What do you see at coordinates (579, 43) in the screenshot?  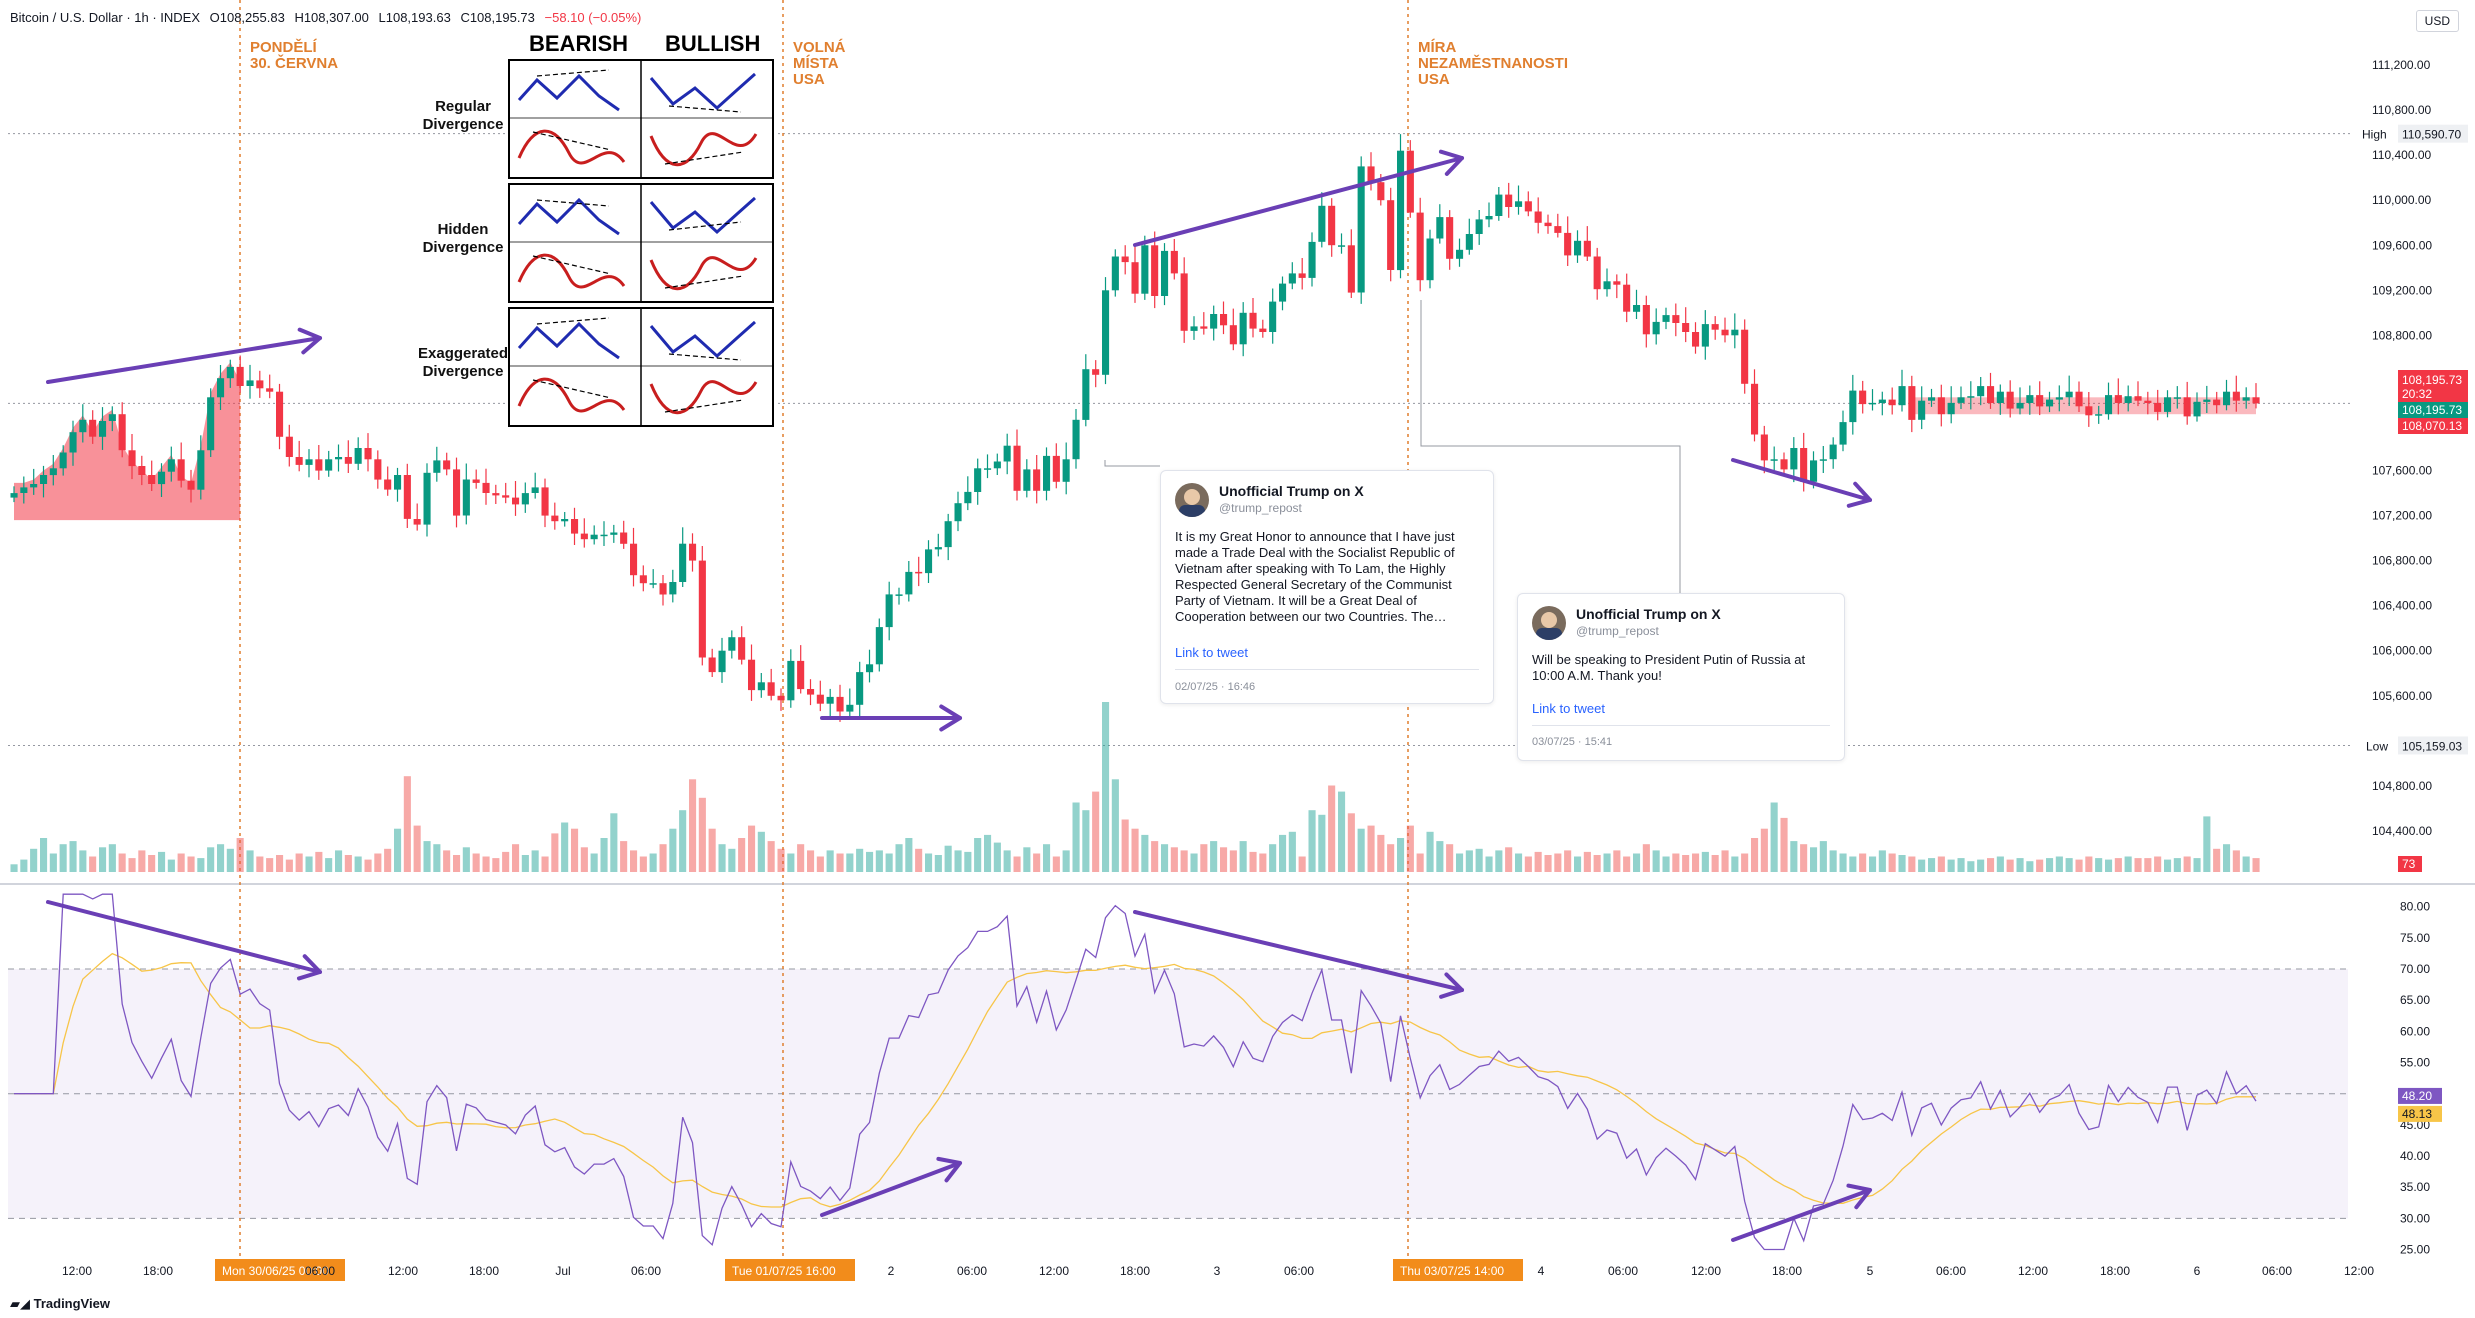 I see `legend-bearish-header: BEARISH` at bounding box center [579, 43].